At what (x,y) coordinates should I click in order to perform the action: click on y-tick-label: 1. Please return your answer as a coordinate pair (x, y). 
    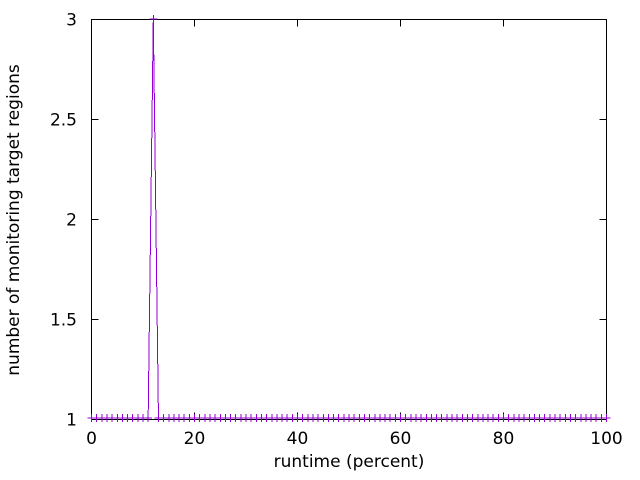
    Looking at the image, I should click on (71, 421).